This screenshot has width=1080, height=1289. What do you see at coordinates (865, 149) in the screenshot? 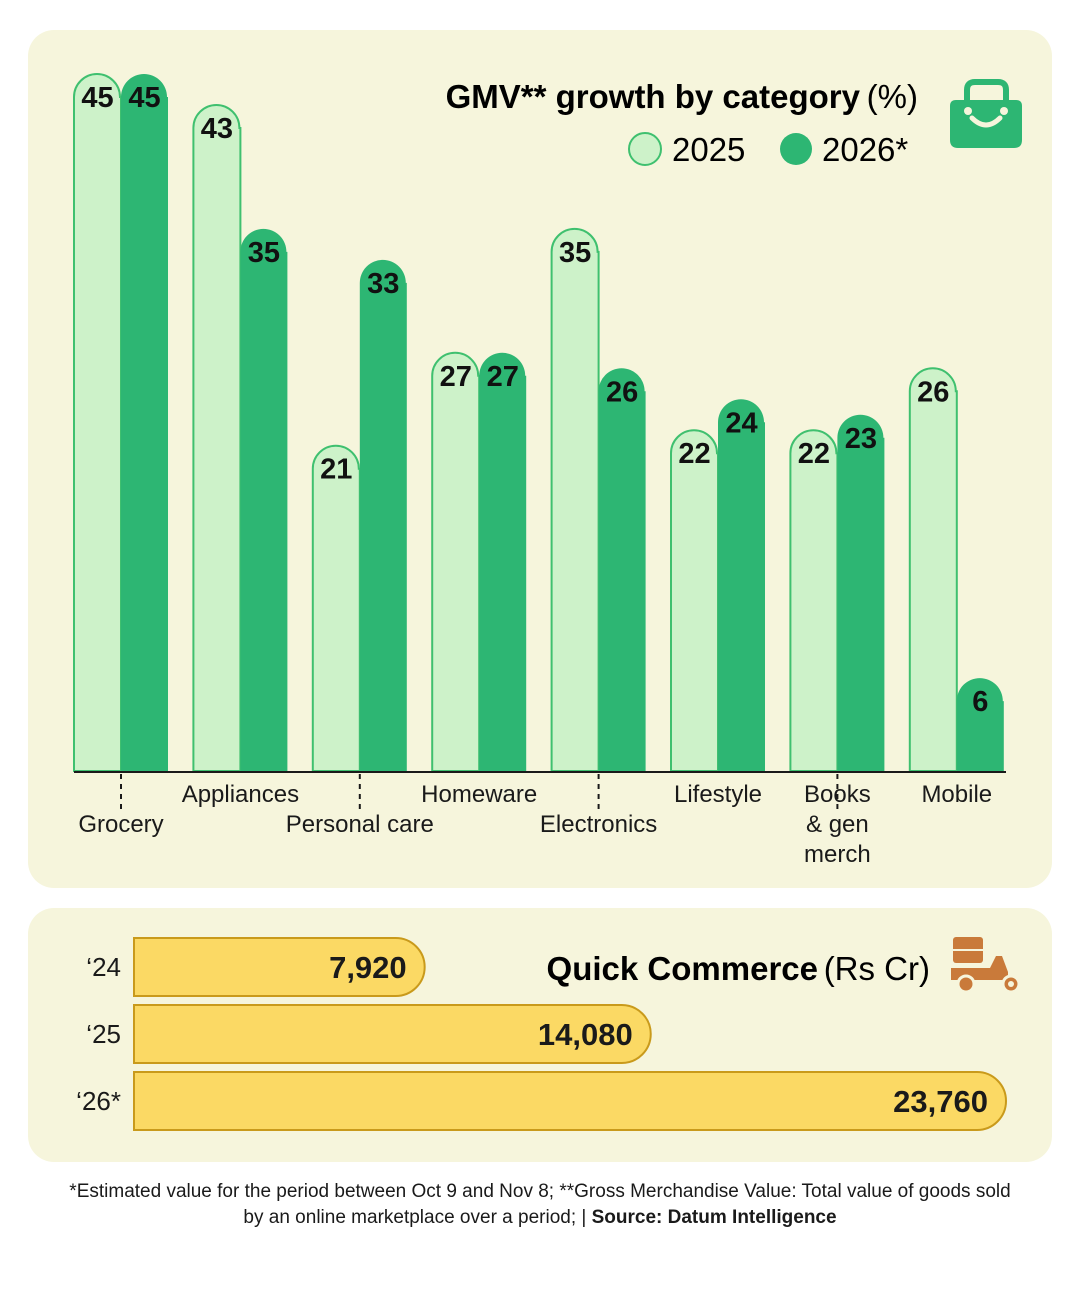
I see `legend-label-2026: 2026*` at bounding box center [865, 149].